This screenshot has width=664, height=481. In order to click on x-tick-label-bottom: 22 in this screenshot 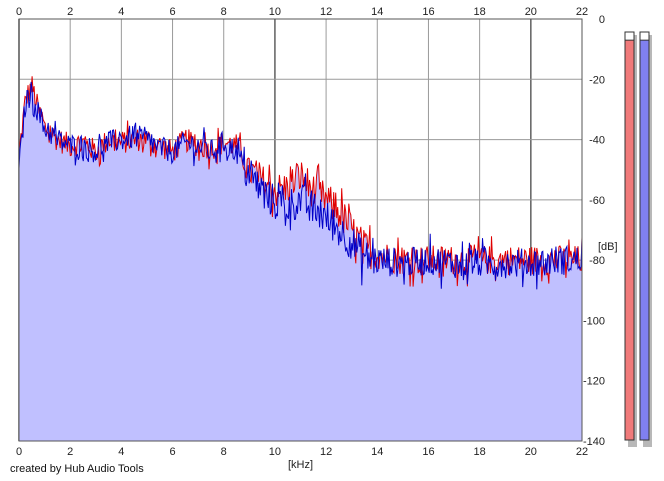, I will do `click(582, 452)`.